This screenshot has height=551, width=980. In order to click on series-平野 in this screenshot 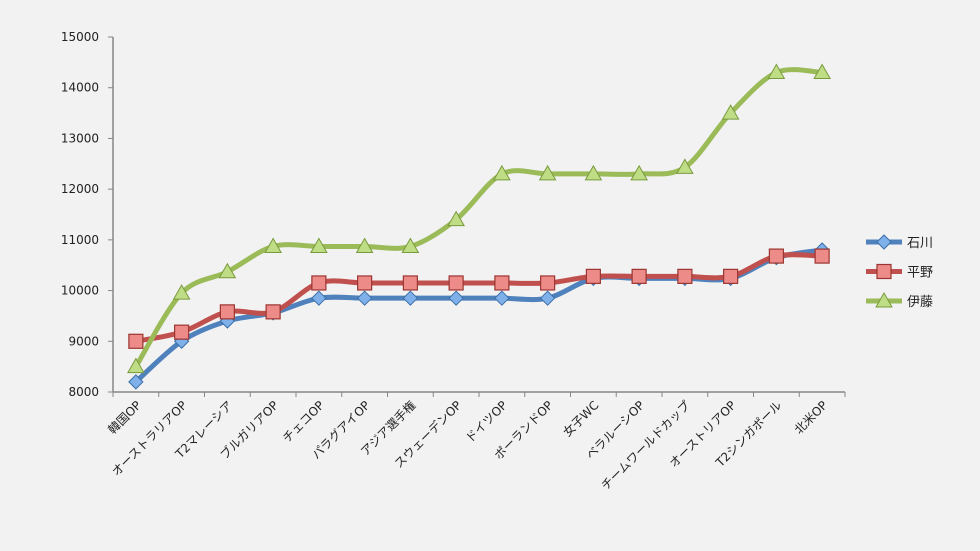, I will do `click(479, 298)`.